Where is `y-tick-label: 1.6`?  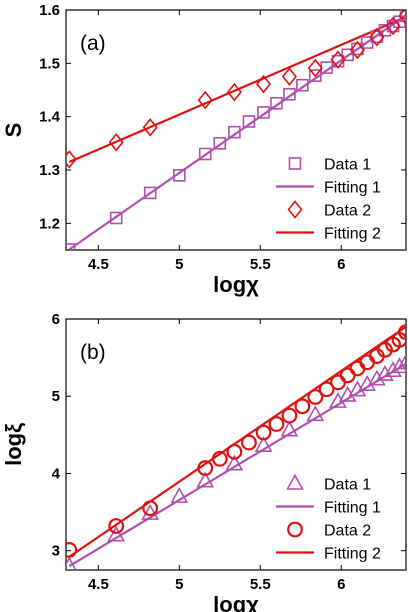
y-tick-label: 1.6 is located at coordinates (49, 10).